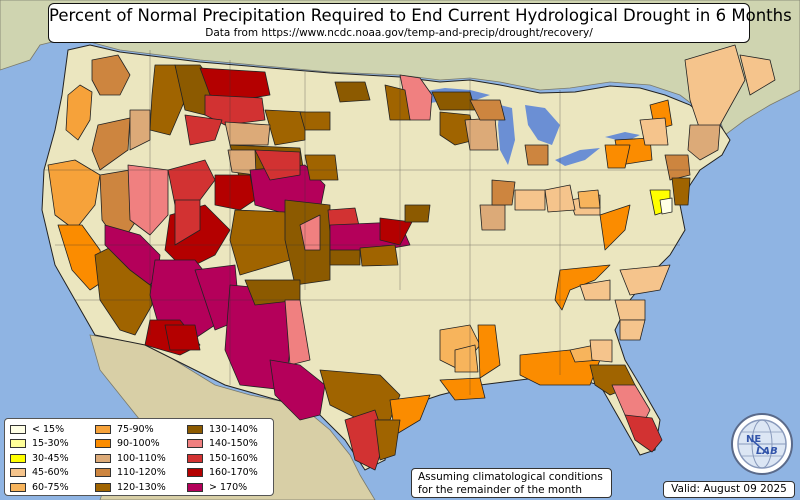  I want to click on region-ut-east, so click(187, 222).